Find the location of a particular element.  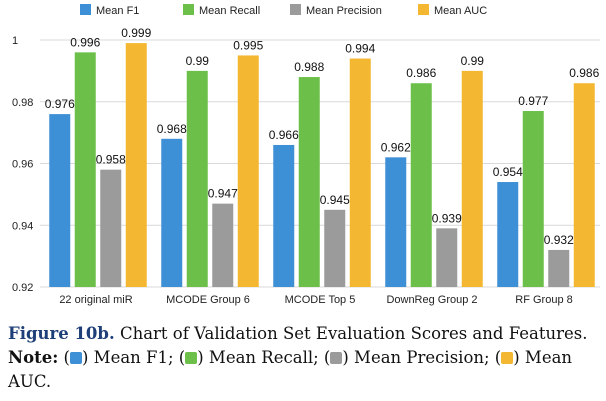

data-label: 0.947 is located at coordinates (223, 194).